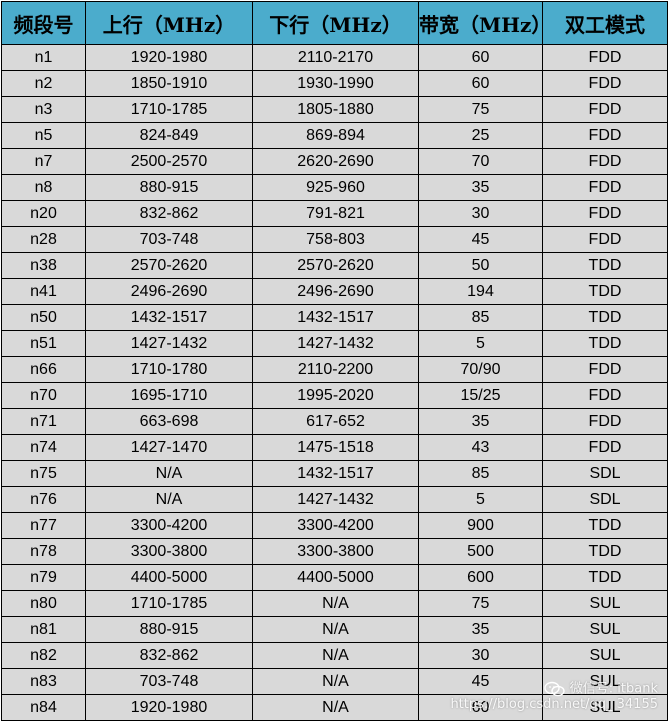 This screenshot has height=723, width=668. I want to click on cell-downlink: 2496-2690, so click(335, 291).